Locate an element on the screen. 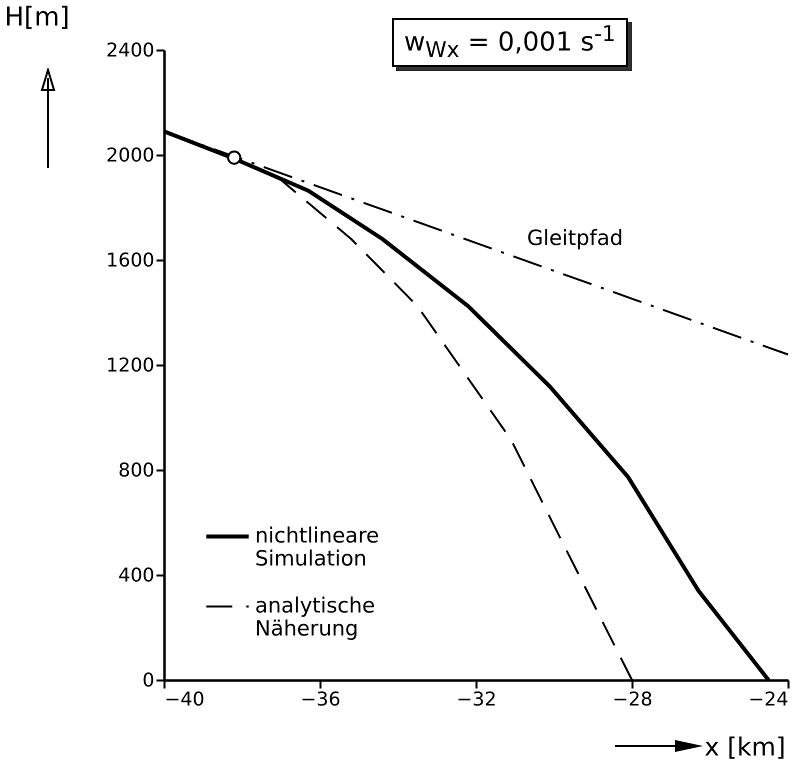  annotation: w$_{Wx}$ = 0,001 s$^{-1}$ is located at coordinates (510, 42).